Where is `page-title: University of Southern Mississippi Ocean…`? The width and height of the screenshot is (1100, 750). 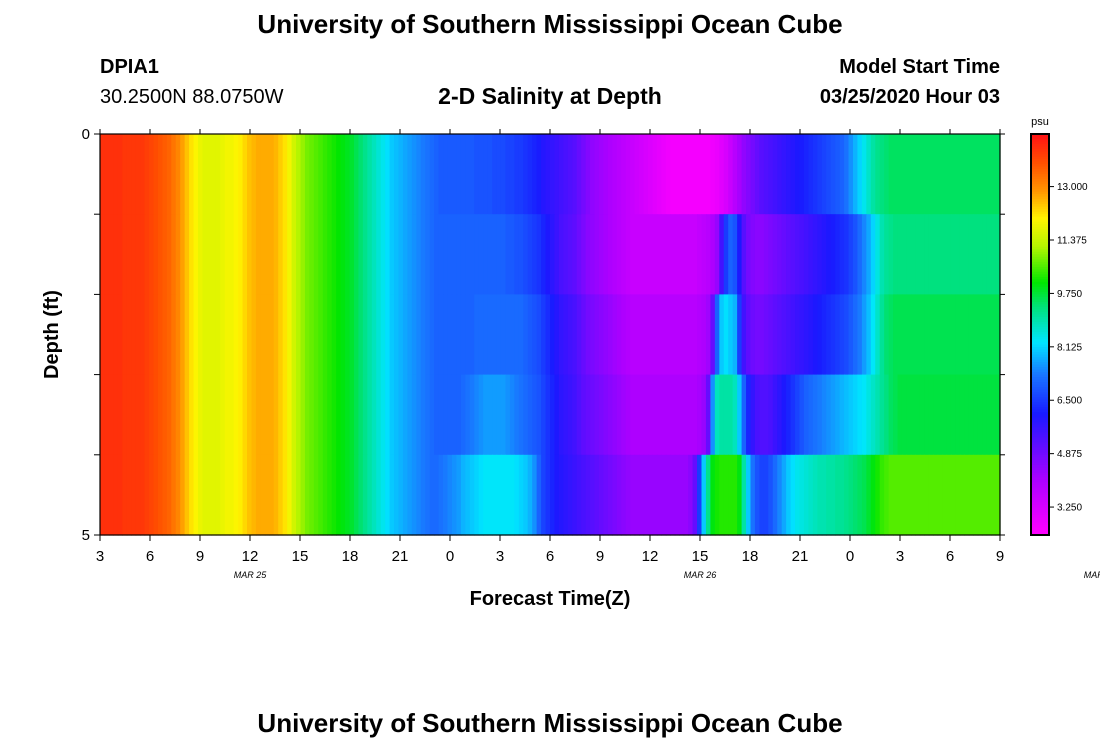
page-title: University of Southern Mississippi Ocean… is located at coordinates (550, 24).